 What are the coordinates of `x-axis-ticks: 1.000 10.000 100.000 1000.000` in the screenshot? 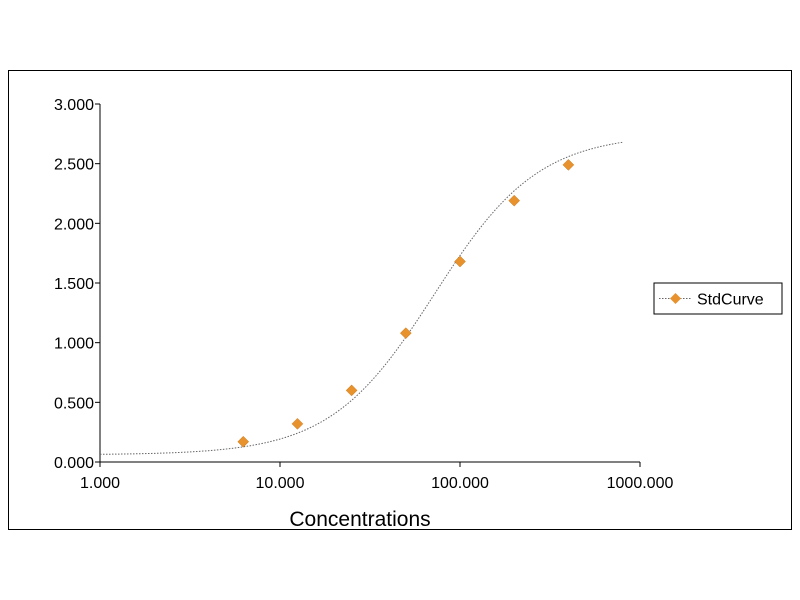 It's located at (376, 477).